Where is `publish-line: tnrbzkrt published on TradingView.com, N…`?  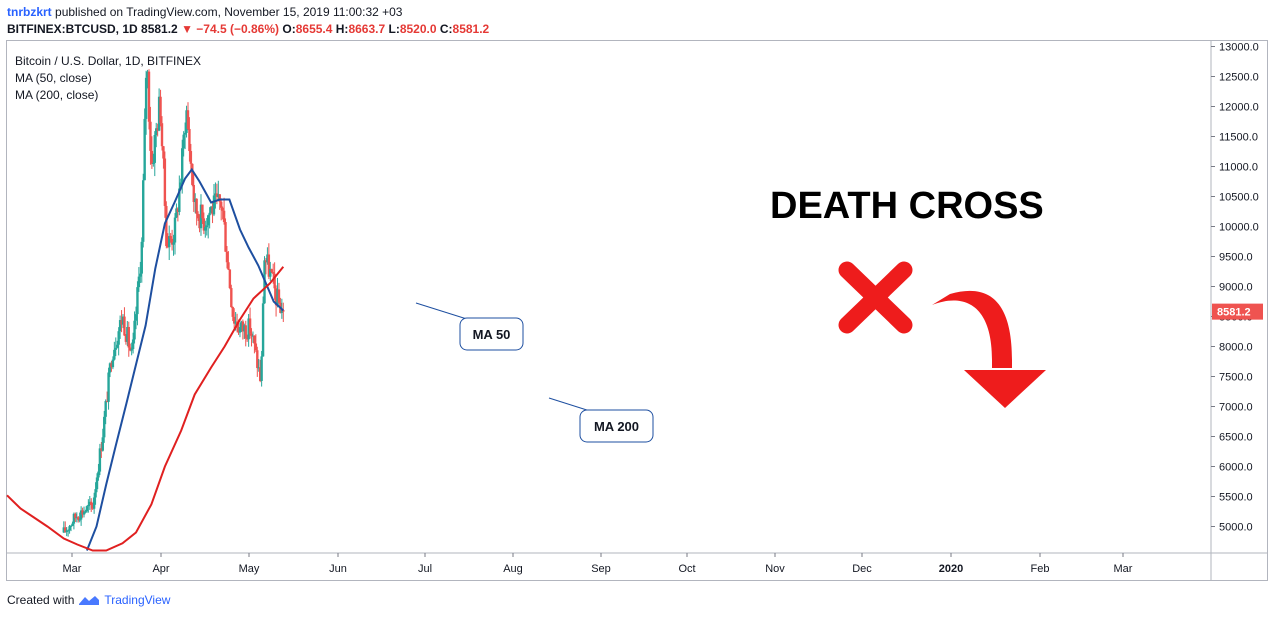
publish-line: tnrbzkrt published on TradingView.com, N… is located at coordinates (204, 12).